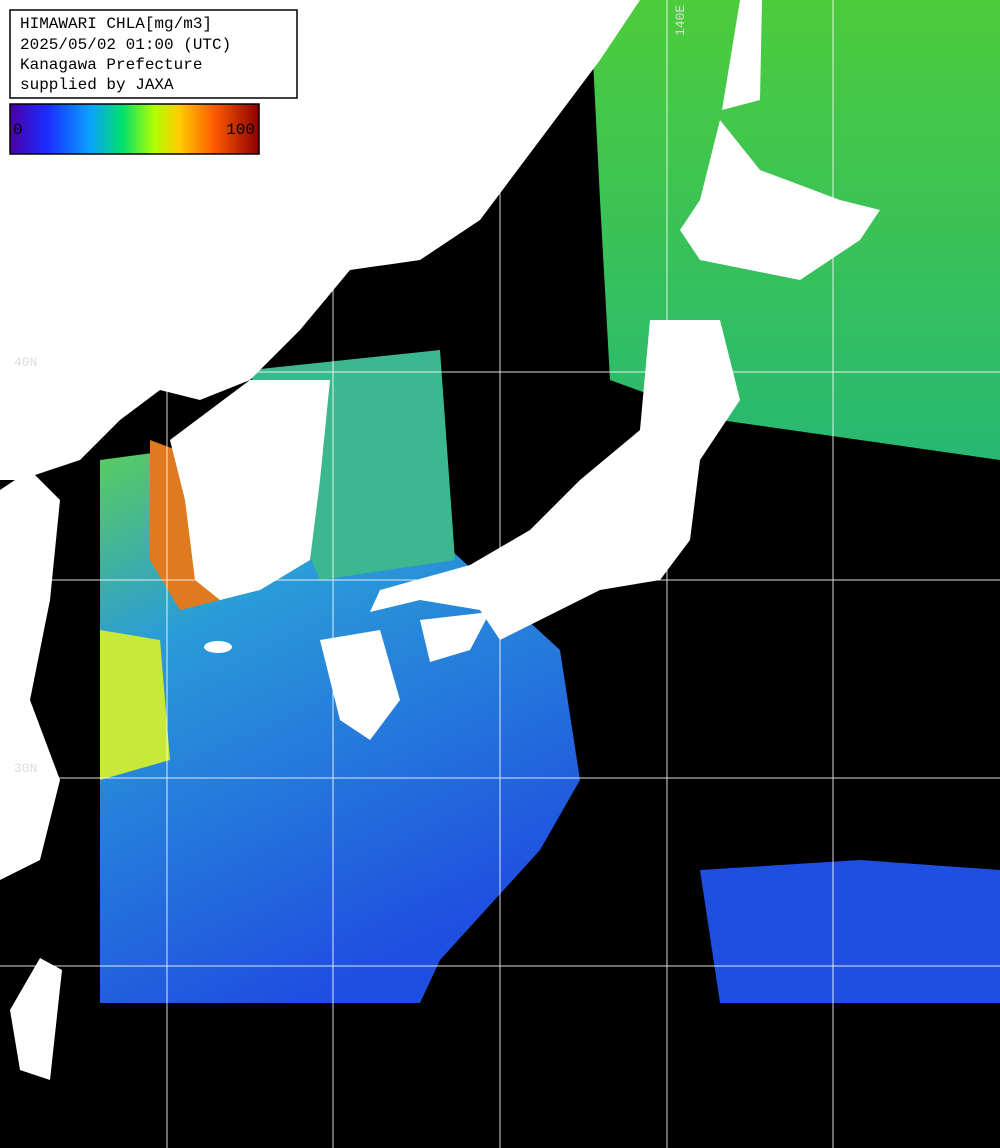 This screenshot has height=1148, width=1000. What do you see at coordinates (135, 705) in the screenshot?
I see `coastal-bloom` at bounding box center [135, 705].